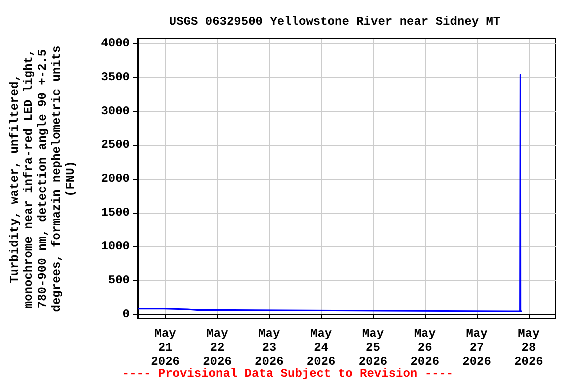 This screenshot has height=384, width=576. I want to click on y-tick-label: 4000, so click(115, 43).